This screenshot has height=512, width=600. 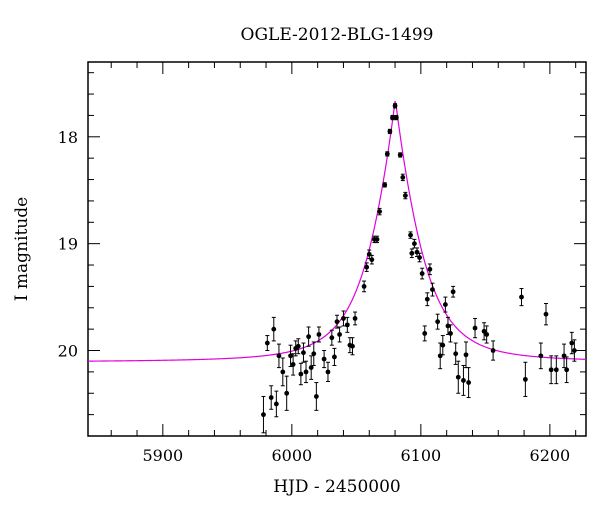 I want to click on x-tick-label: 5900, so click(x=162, y=455).